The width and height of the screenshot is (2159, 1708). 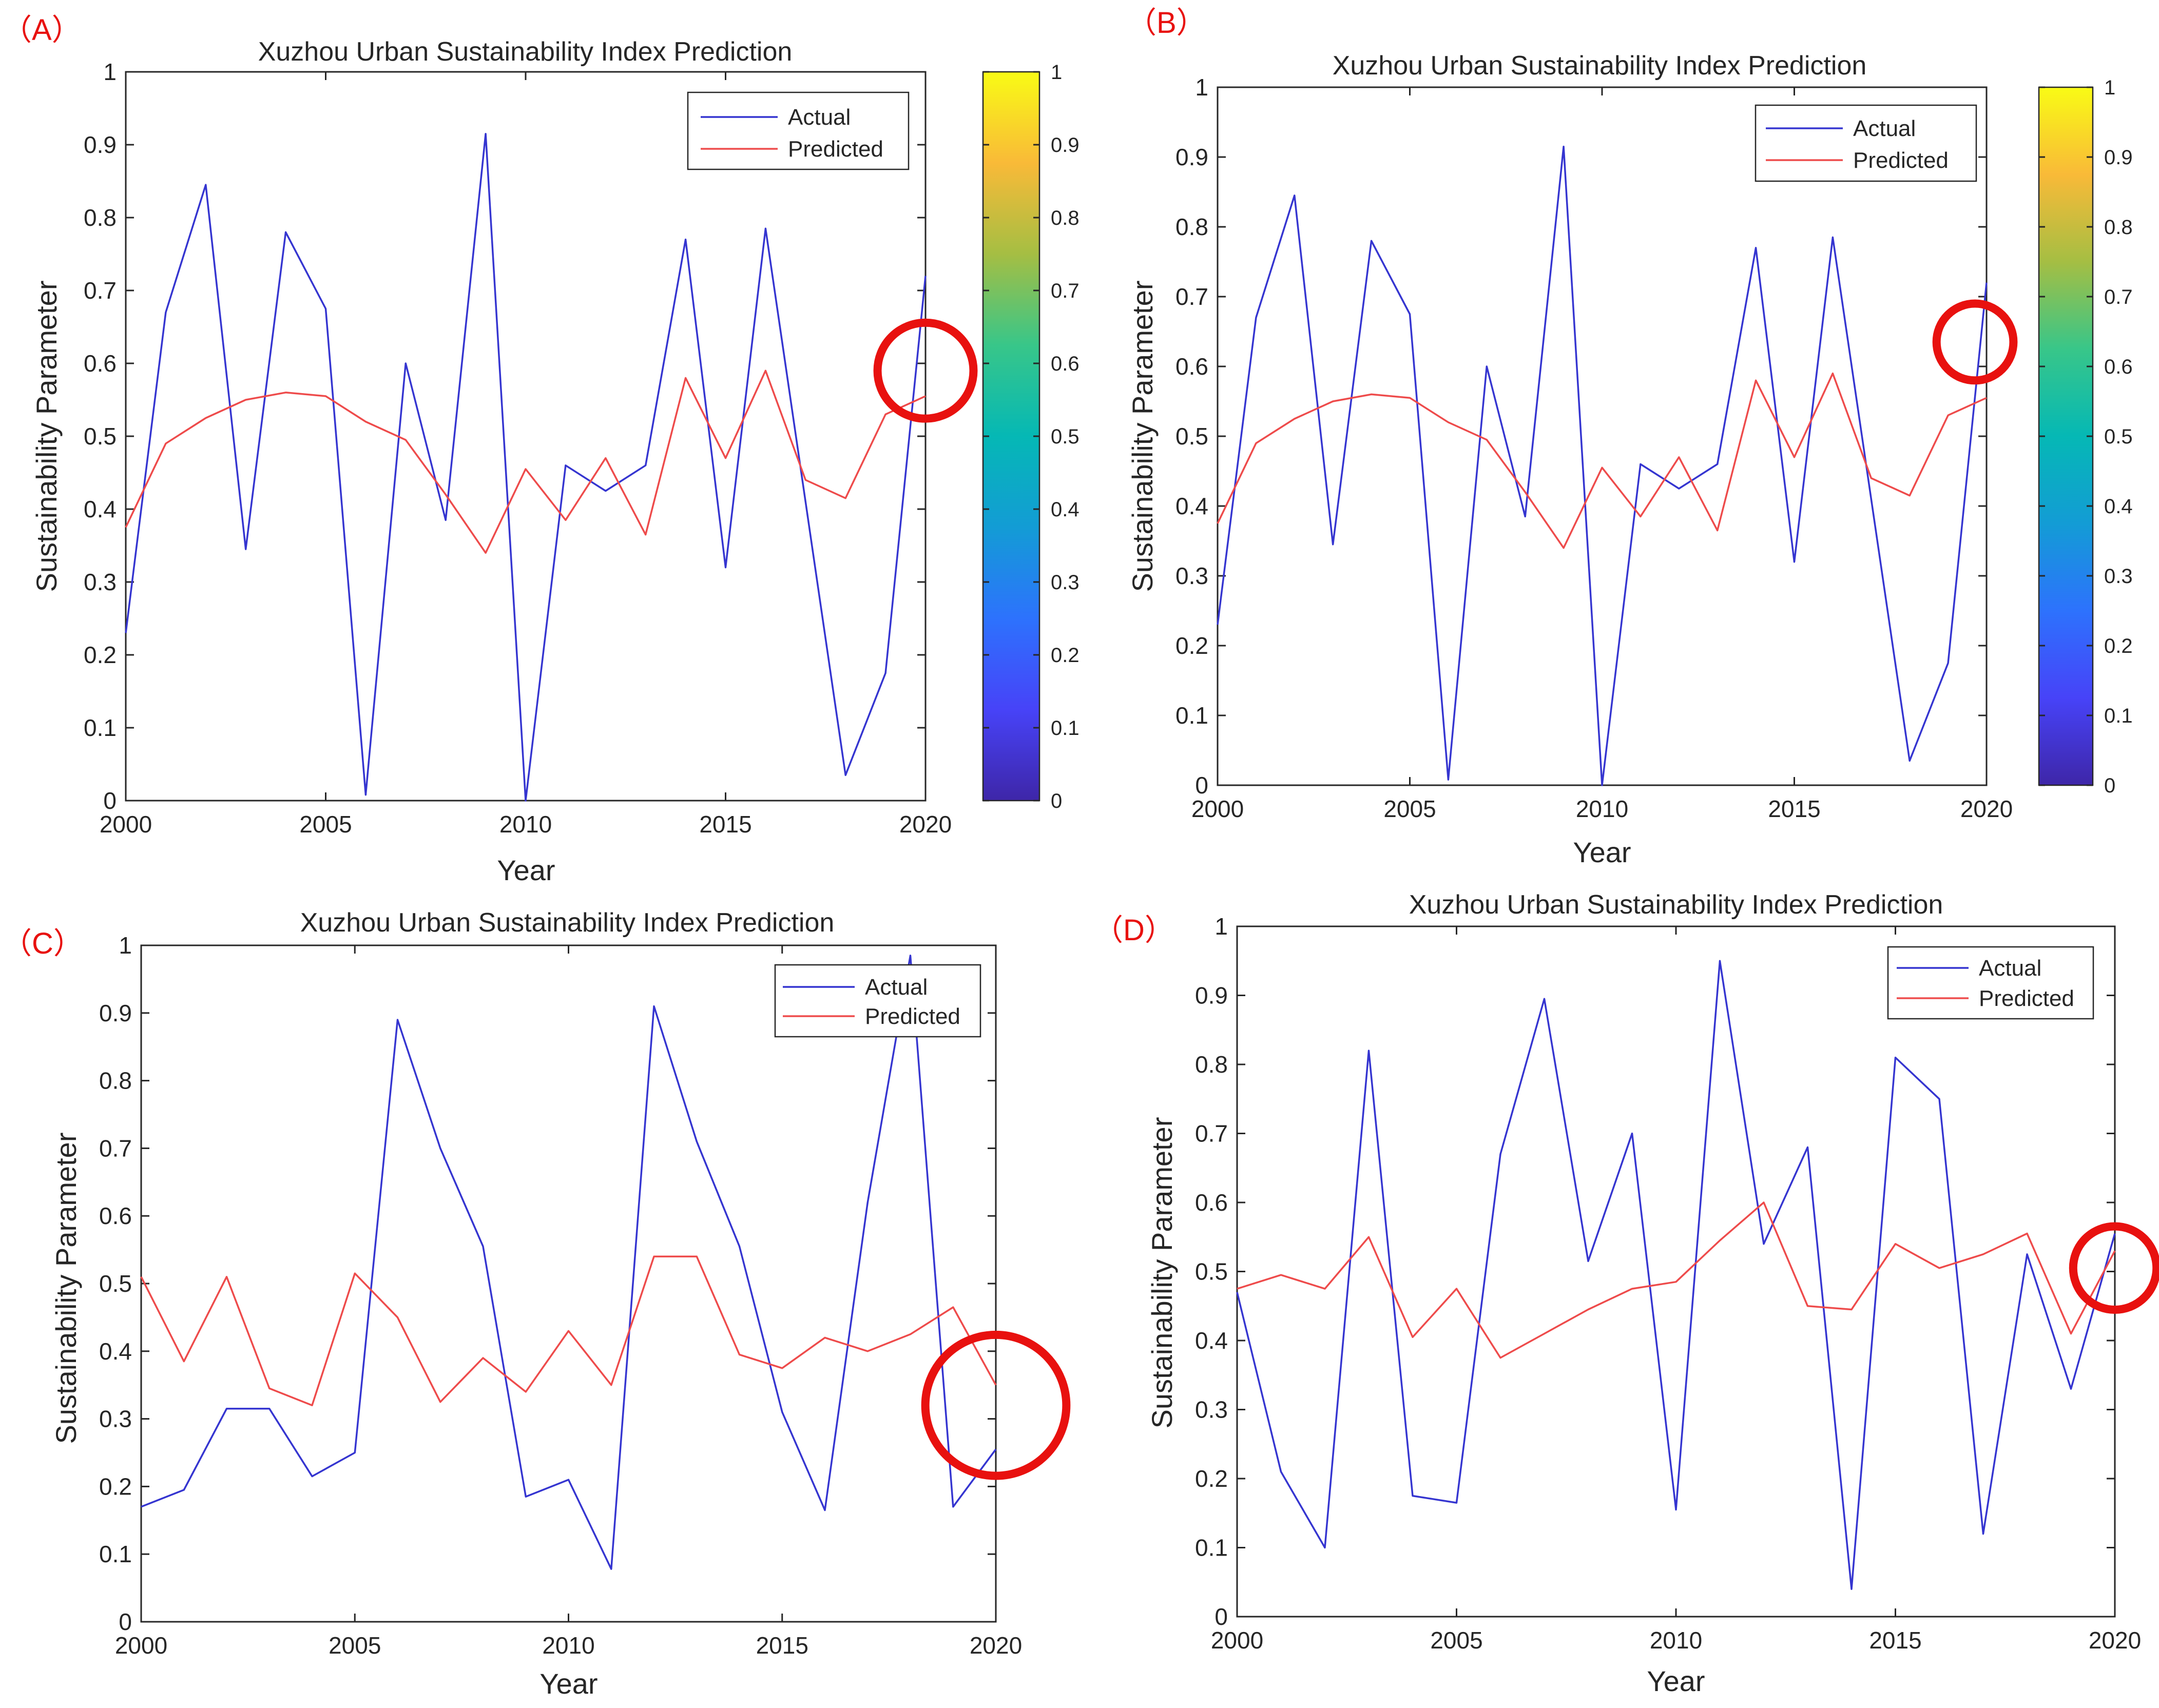 I want to click on highlight, so click(x=1975, y=342).